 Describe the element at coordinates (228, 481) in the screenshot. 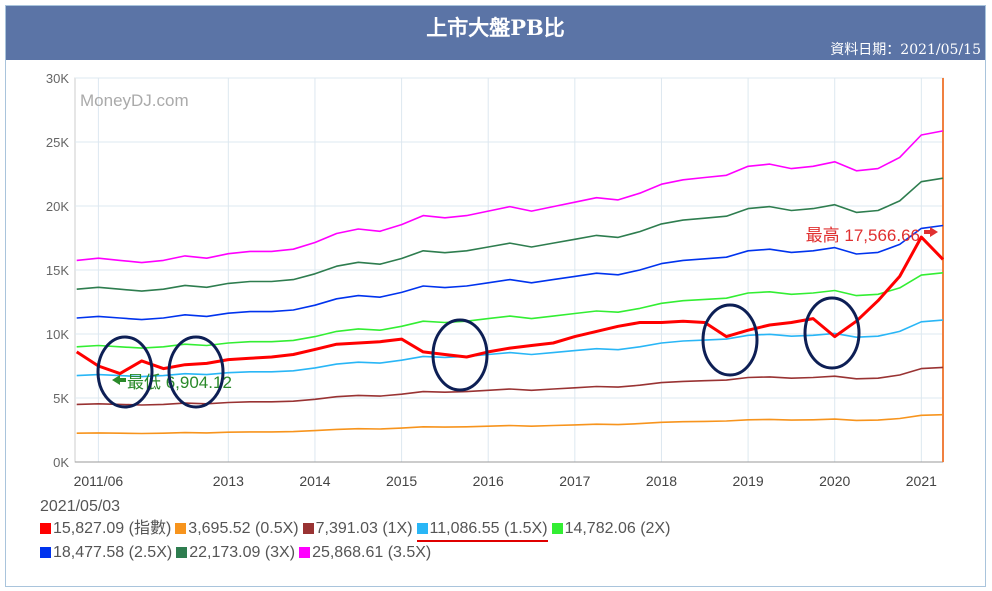

I see `x-tick-label: 2013` at that location.